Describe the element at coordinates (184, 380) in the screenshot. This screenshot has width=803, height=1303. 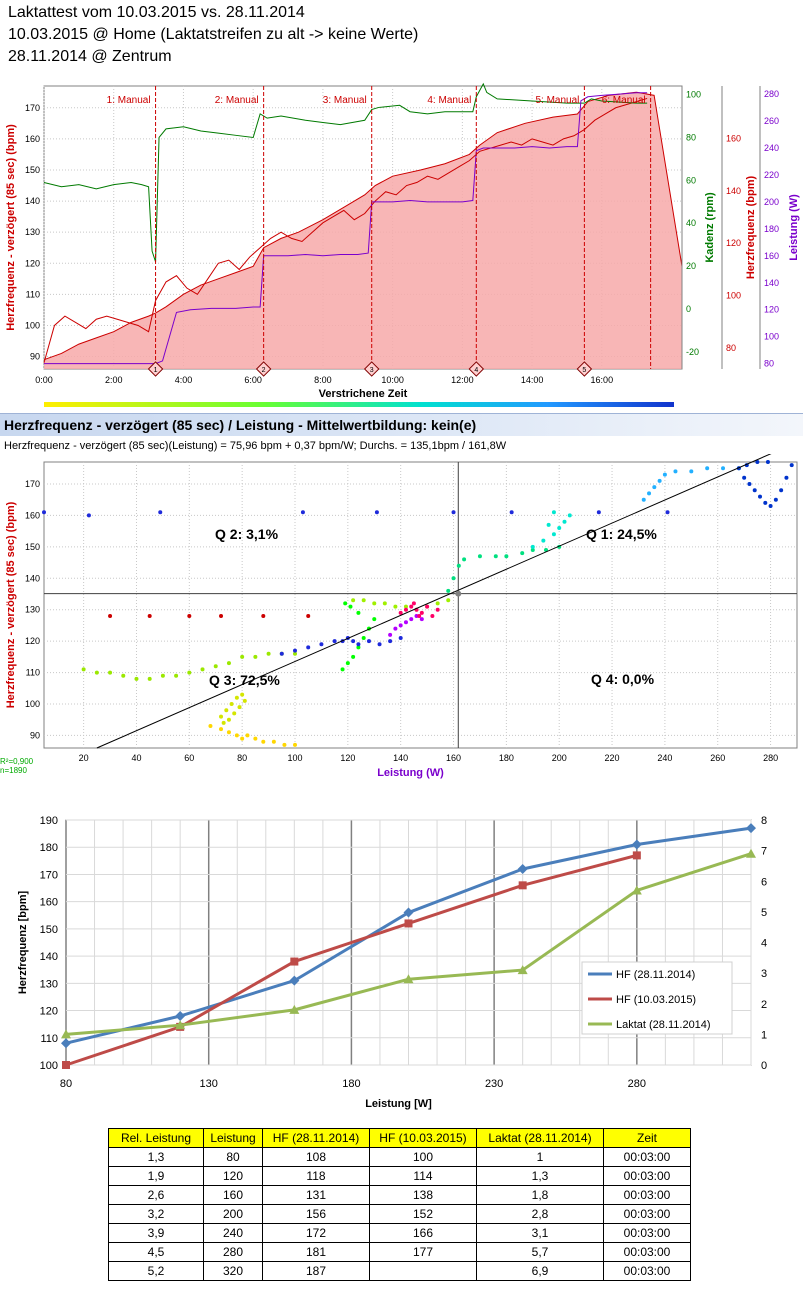
I see `x-tick-label: 4:00` at that location.